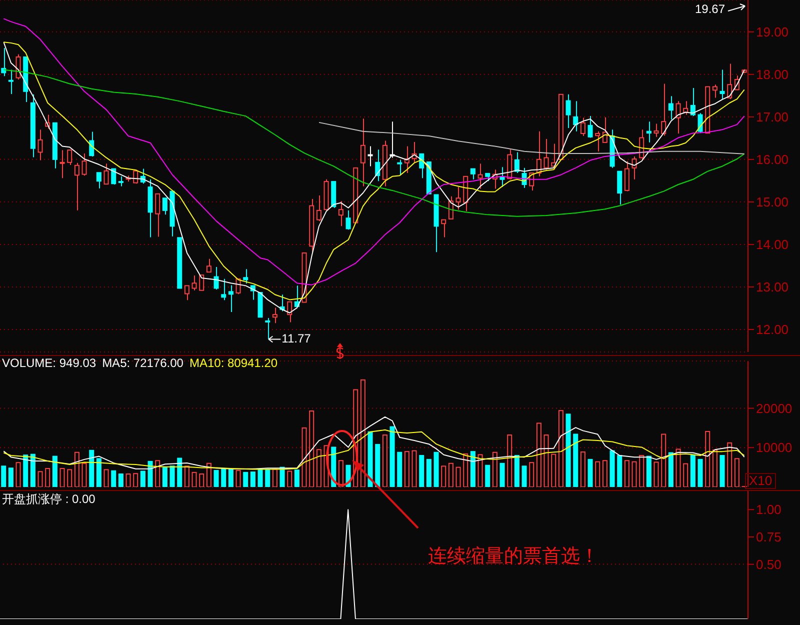  Describe the element at coordinates (49, 499) in the screenshot. I see `chart-title: 开盘抓涨停 : 0.00` at that location.